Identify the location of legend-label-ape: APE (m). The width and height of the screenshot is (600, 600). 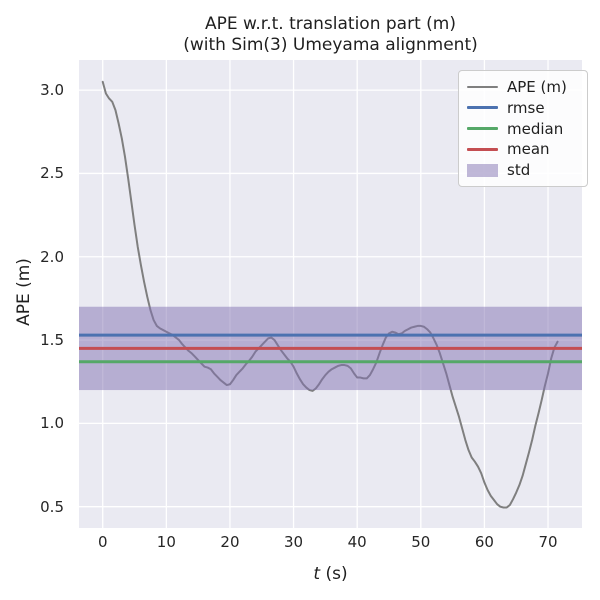
(537, 87).